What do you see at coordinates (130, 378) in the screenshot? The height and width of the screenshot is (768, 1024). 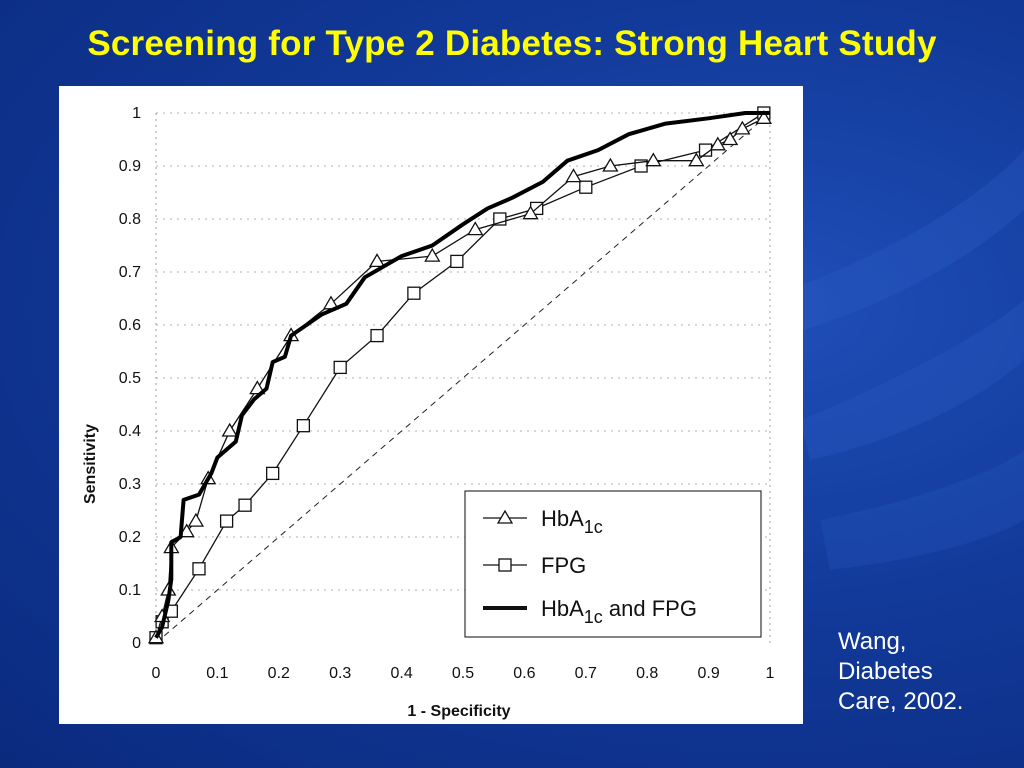 I see `y-tick-label: 0.5` at bounding box center [130, 378].